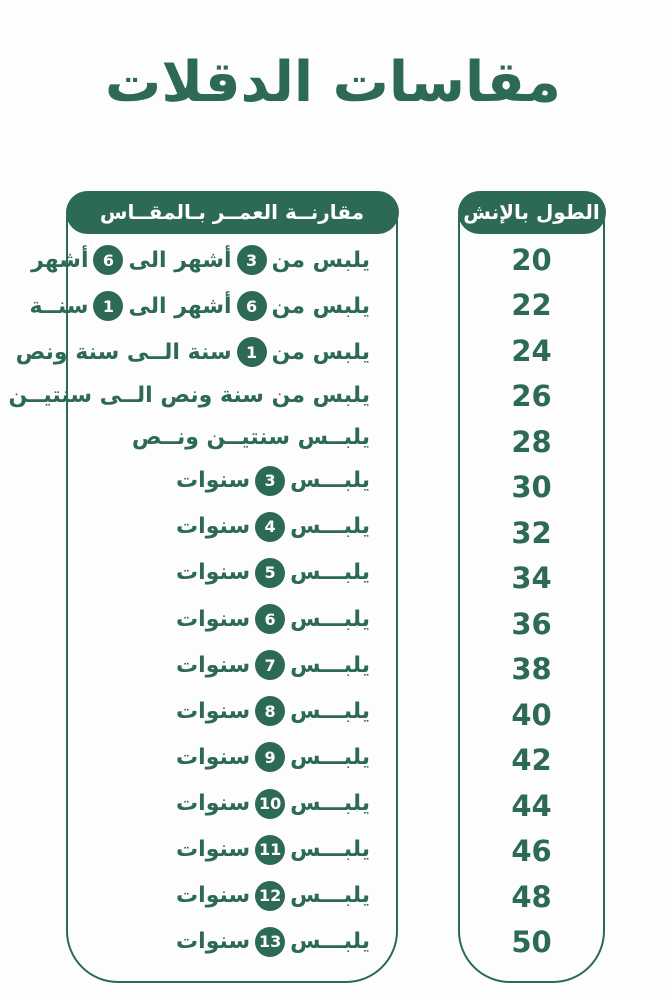  I want to click on age-row: يلبس من 1 سنة الــى سنة ونص, so click(206, 352).